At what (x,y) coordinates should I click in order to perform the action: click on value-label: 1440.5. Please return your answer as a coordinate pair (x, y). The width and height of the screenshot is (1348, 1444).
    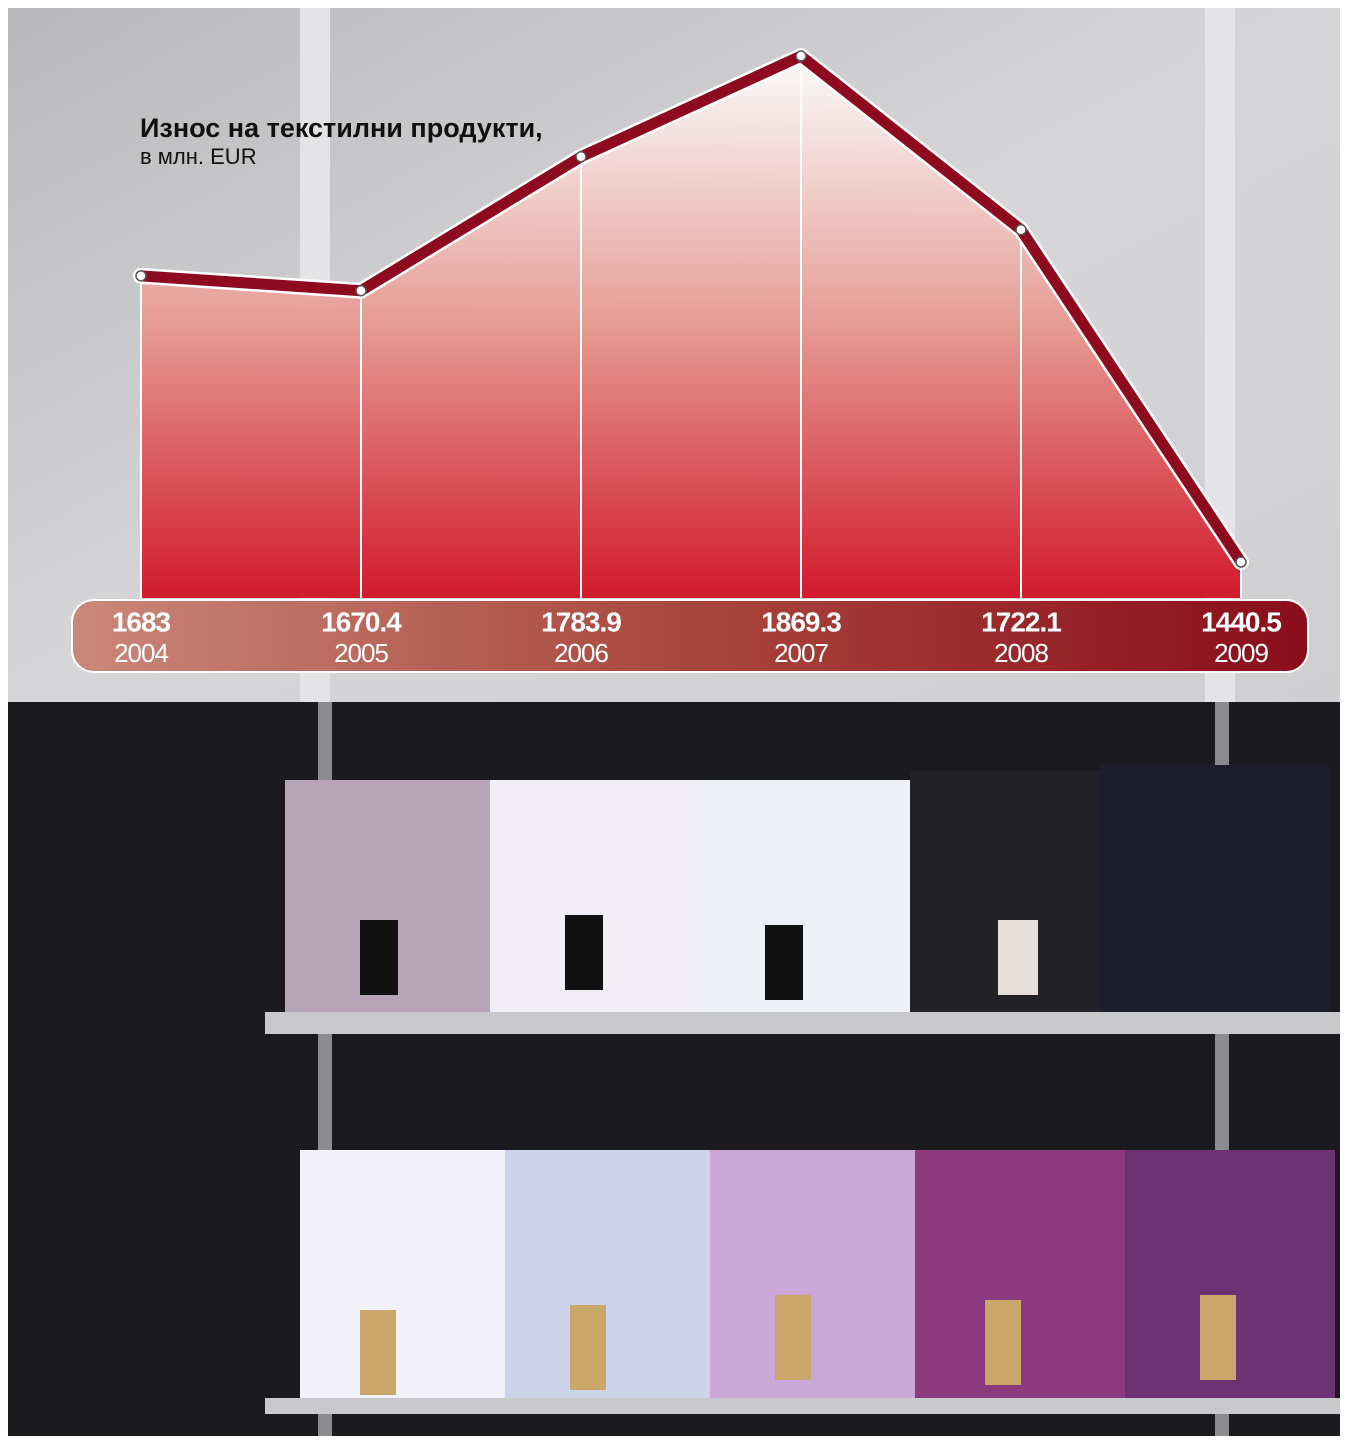
    Looking at the image, I should click on (1241, 621).